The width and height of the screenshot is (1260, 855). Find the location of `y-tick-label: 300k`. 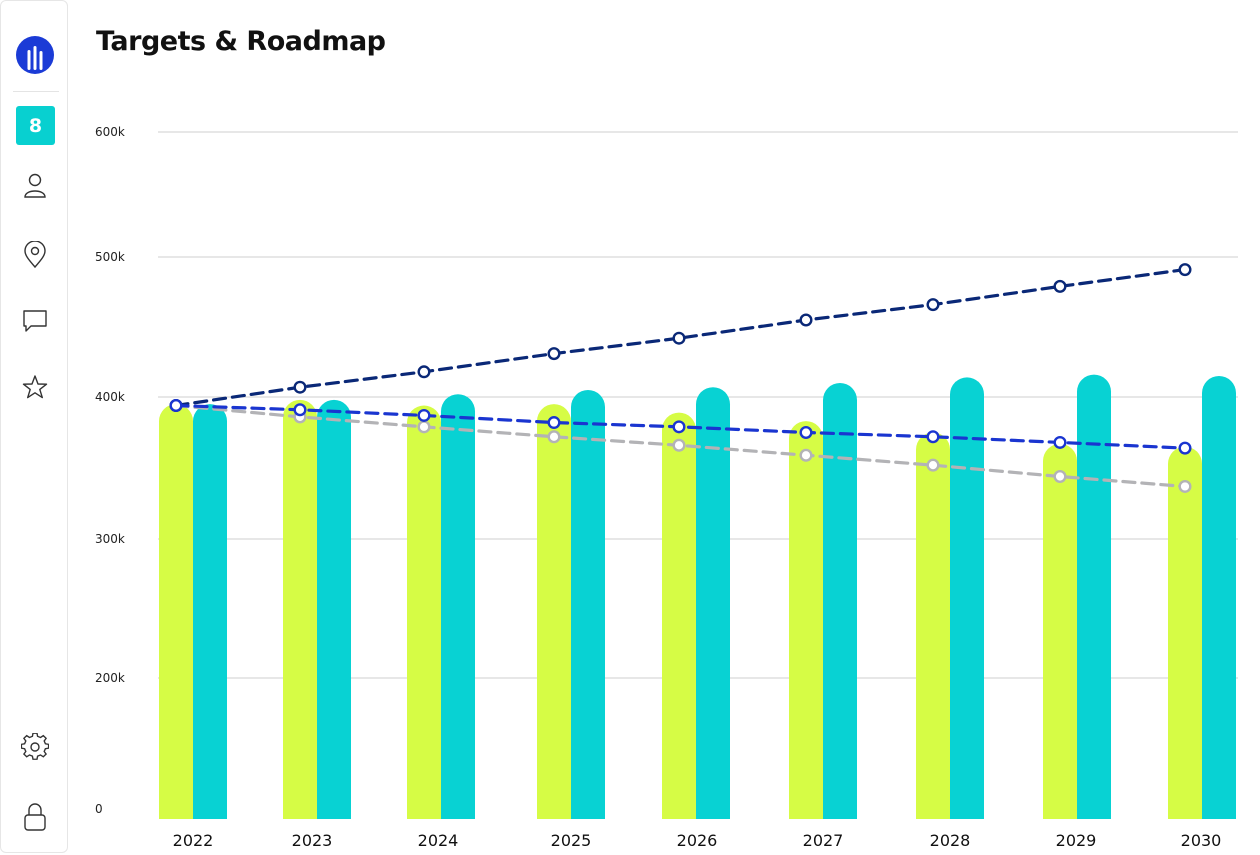

y-tick-label: 300k is located at coordinates (110, 539).